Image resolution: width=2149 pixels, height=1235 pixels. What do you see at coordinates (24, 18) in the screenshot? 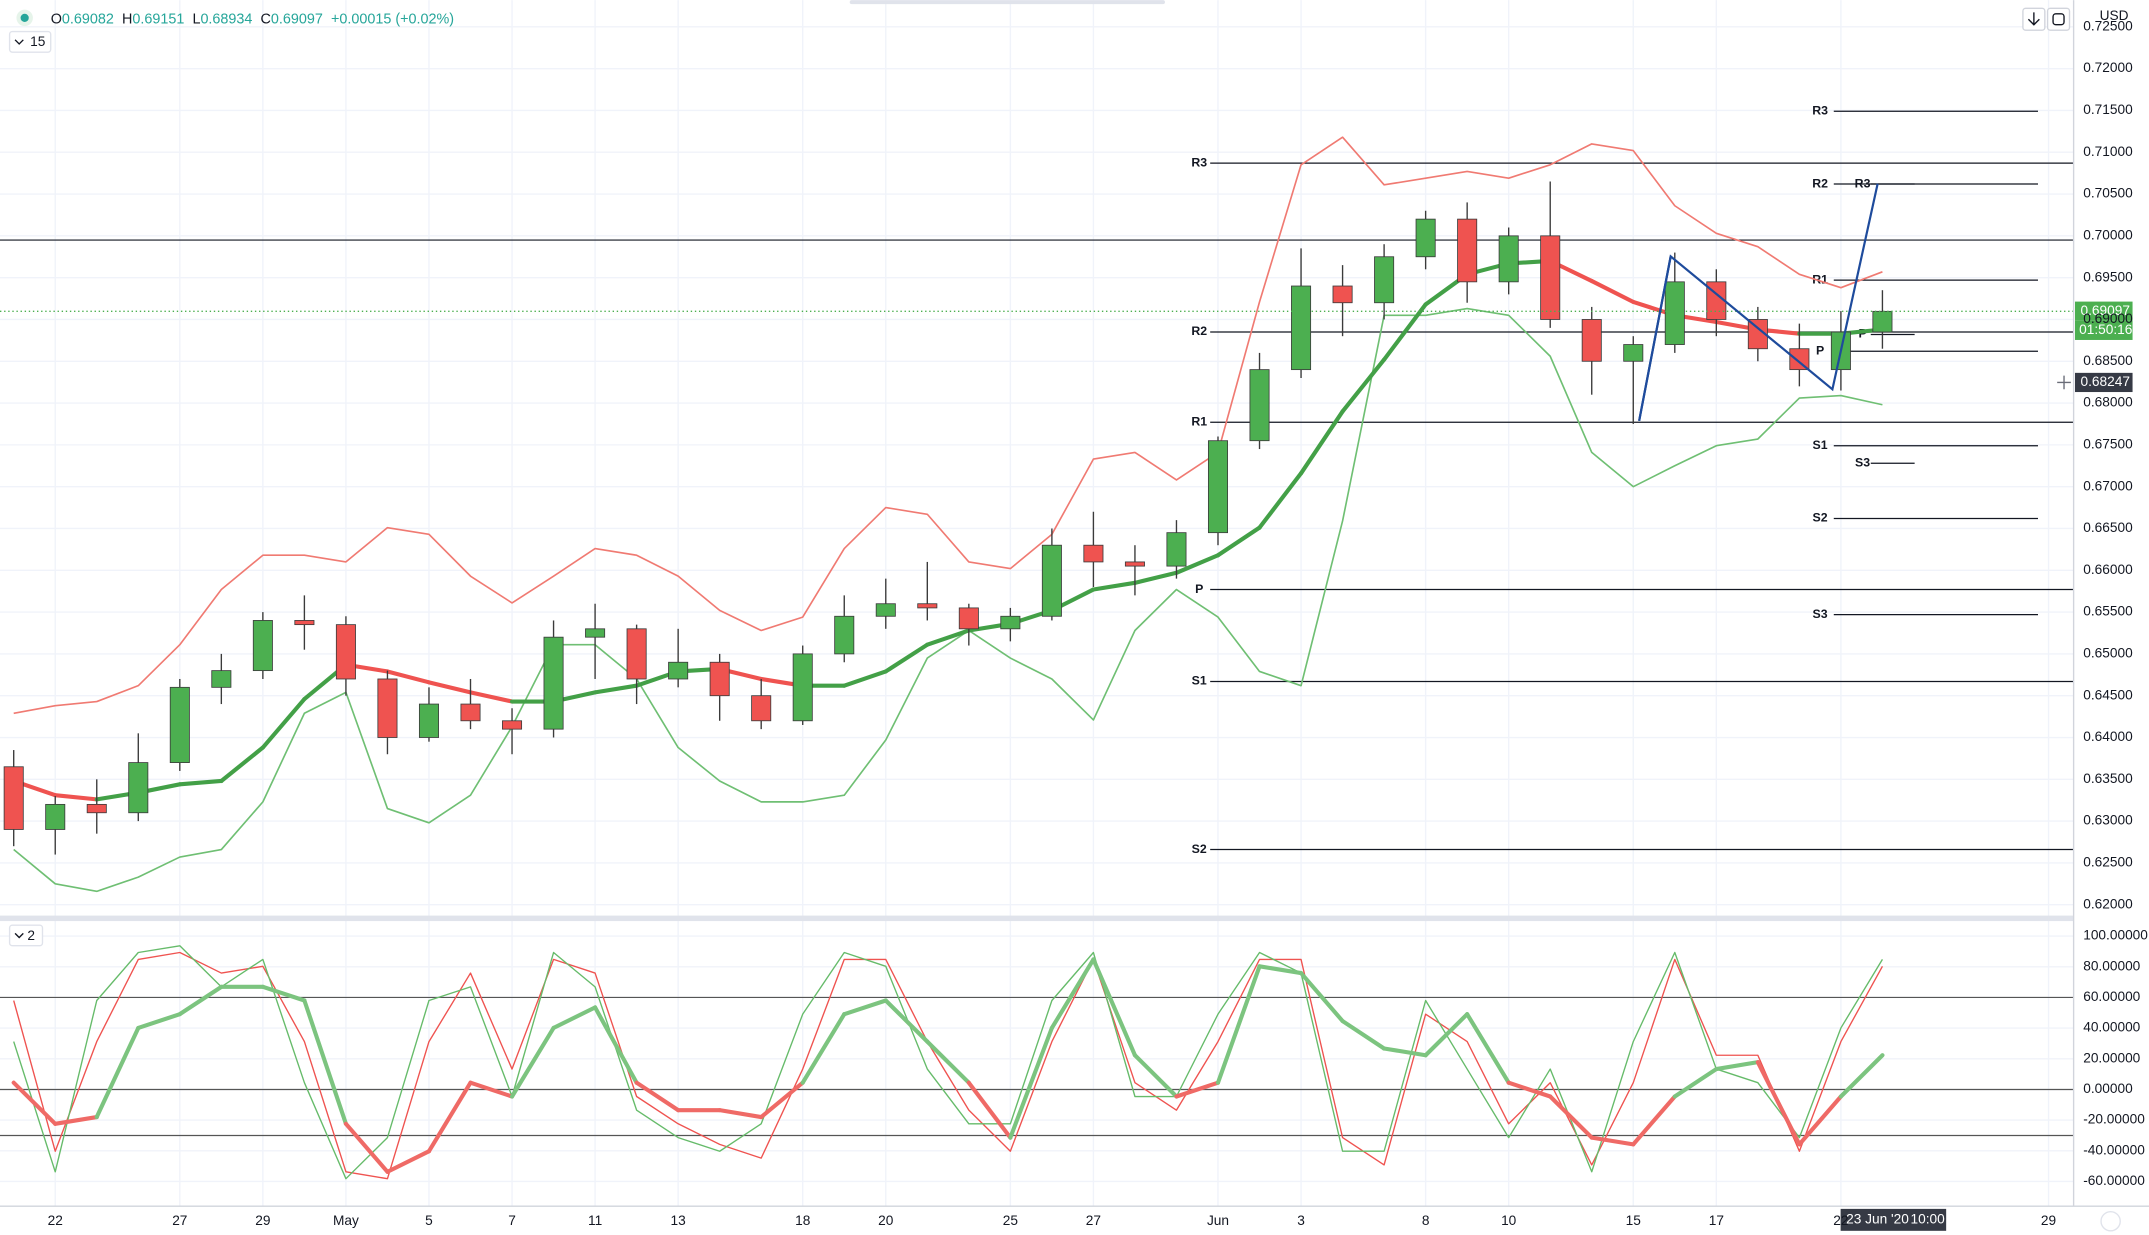
I see `symbol-dot` at bounding box center [24, 18].